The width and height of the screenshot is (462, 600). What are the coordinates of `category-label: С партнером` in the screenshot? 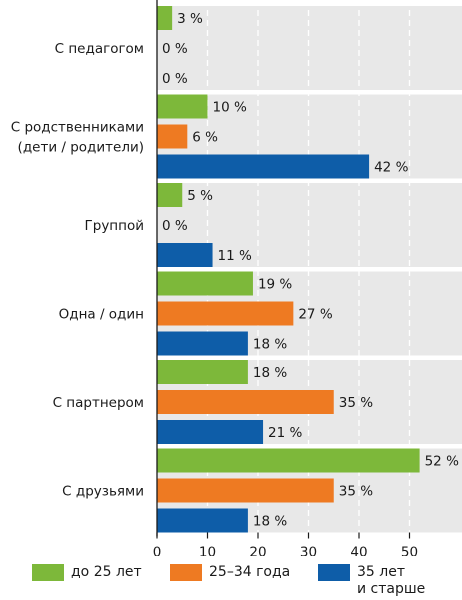 It's located at (98, 403).